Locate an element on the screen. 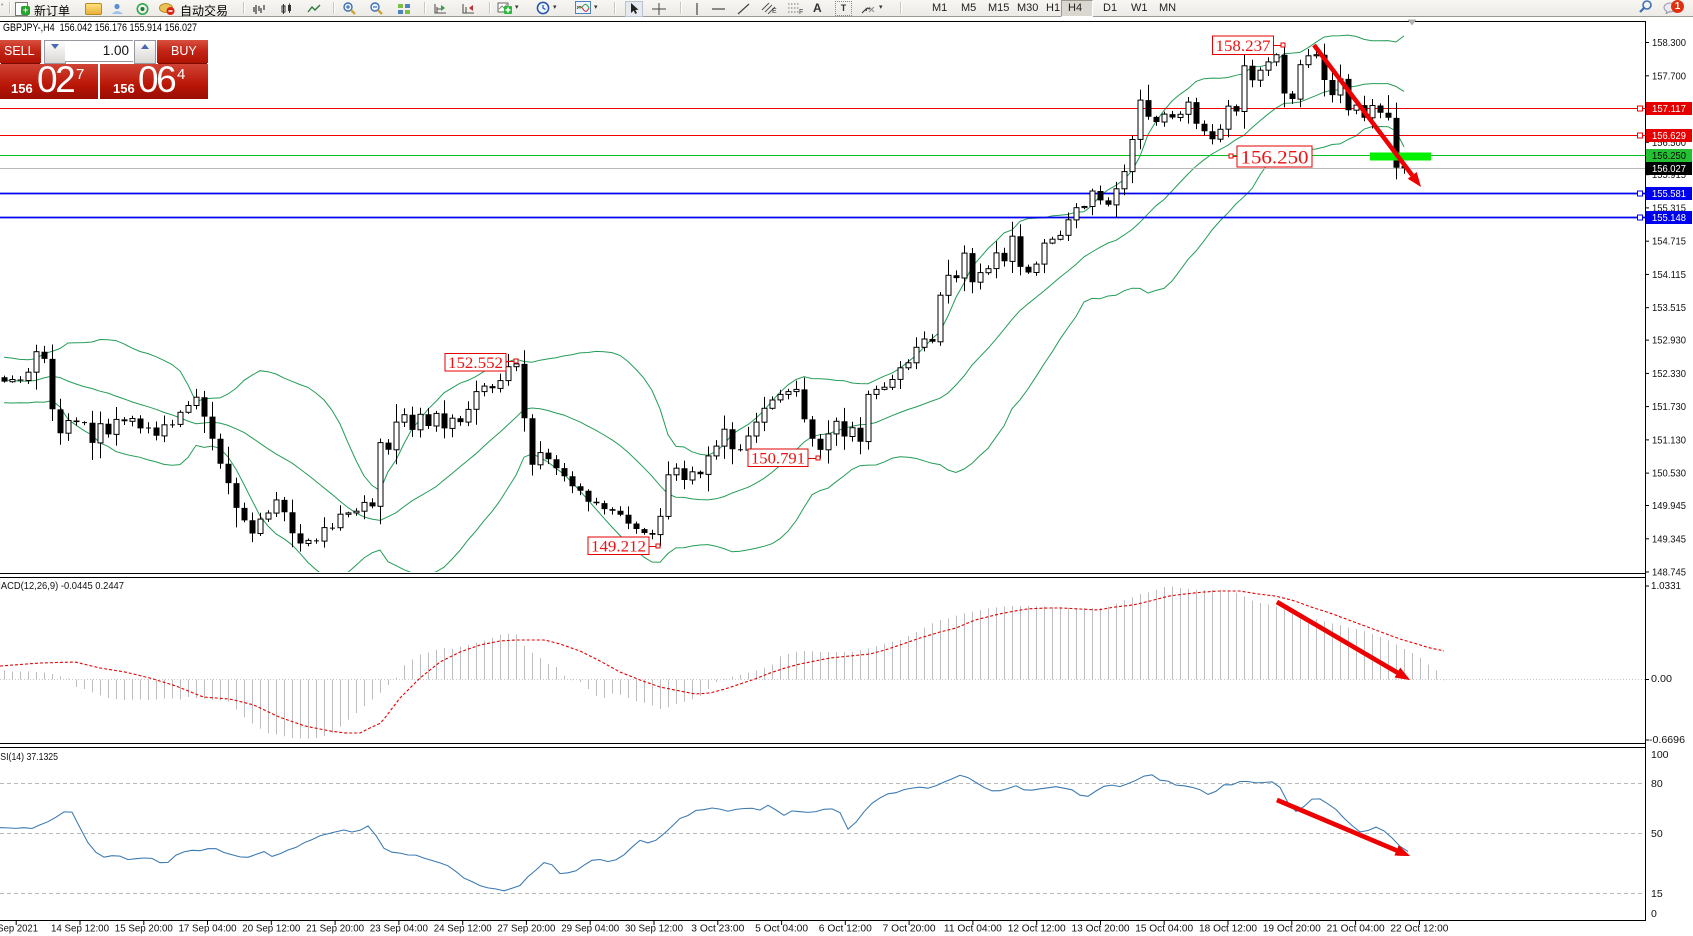 This screenshot has height=936, width=1693. svg-text: 152.330 is located at coordinates (1669, 374).